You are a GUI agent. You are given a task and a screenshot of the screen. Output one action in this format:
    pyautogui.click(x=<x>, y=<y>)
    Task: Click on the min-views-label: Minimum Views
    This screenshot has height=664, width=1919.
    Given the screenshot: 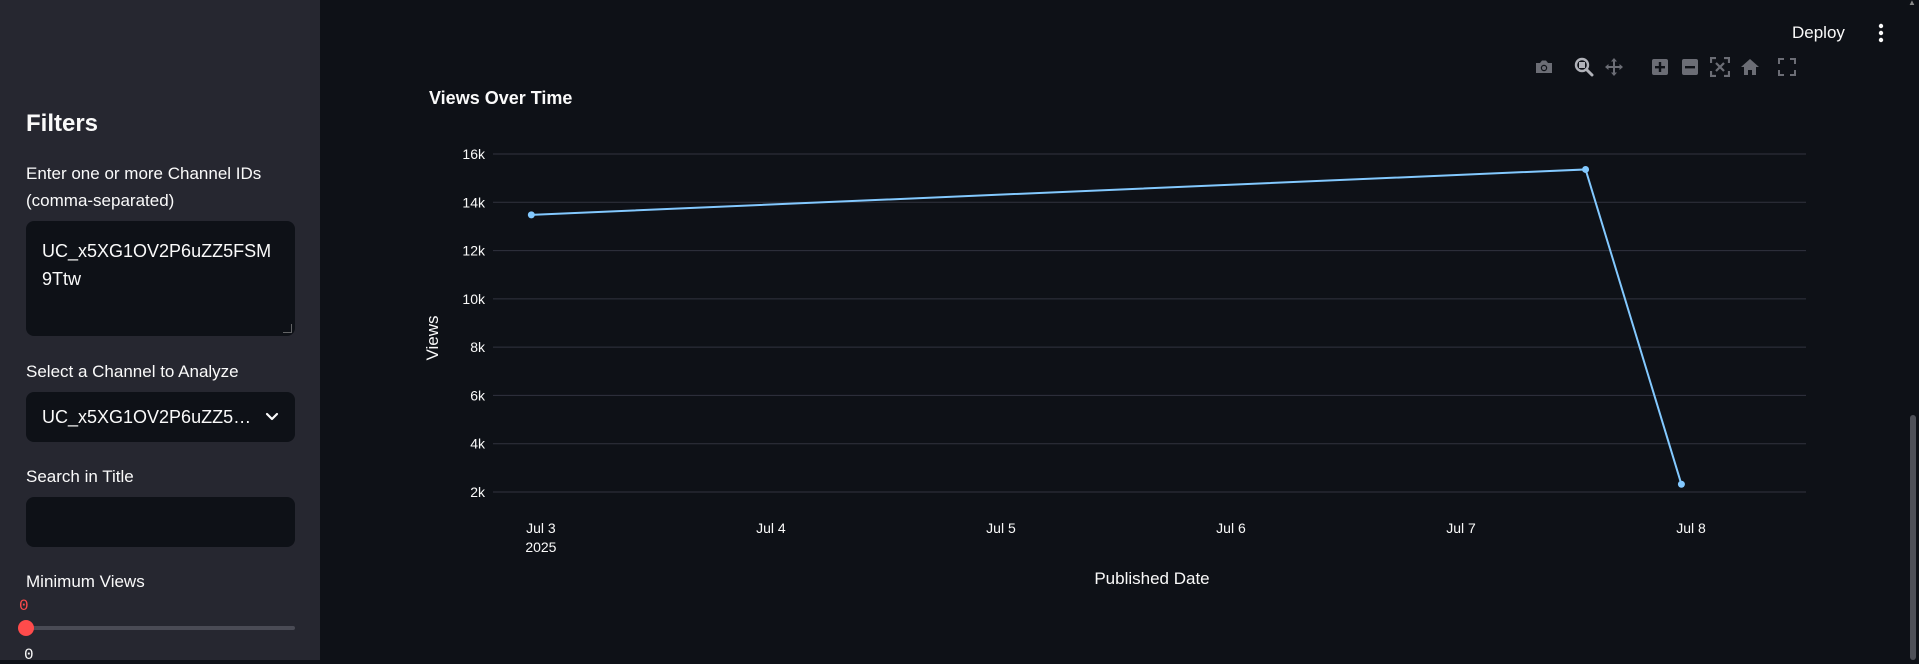 What is the action you would take?
    pyautogui.click(x=85, y=581)
    